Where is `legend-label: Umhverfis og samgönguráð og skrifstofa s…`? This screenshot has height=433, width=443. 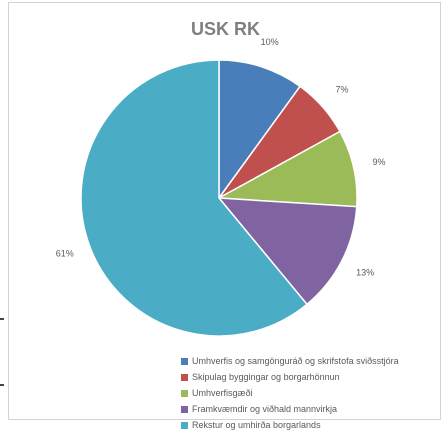 legend-label: Umhverfis og samgönguráð og skrifstofa s… is located at coordinates (295, 361).